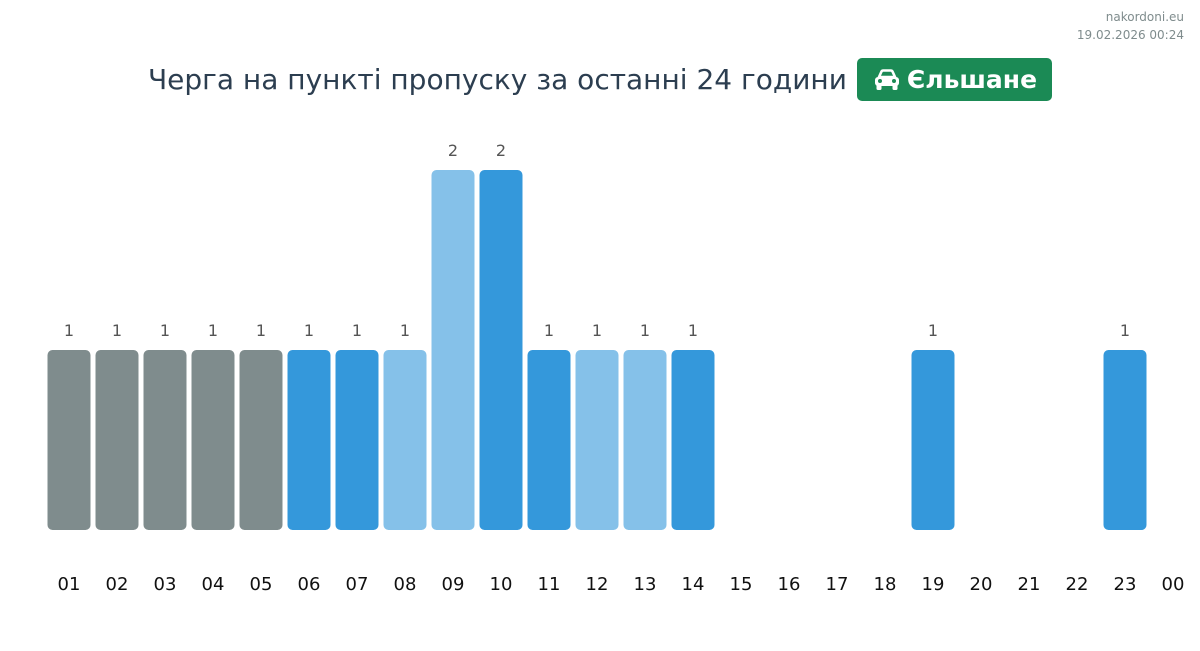  Describe the element at coordinates (1173, 584) in the screenshot. I see `x-tick-00: 00` at that location.